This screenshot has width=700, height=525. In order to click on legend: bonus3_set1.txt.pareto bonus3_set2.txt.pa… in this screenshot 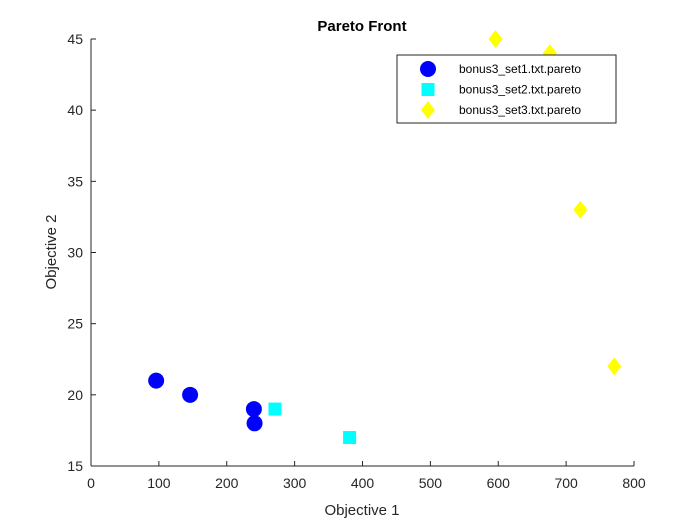, I will do `click(506, 89)`.